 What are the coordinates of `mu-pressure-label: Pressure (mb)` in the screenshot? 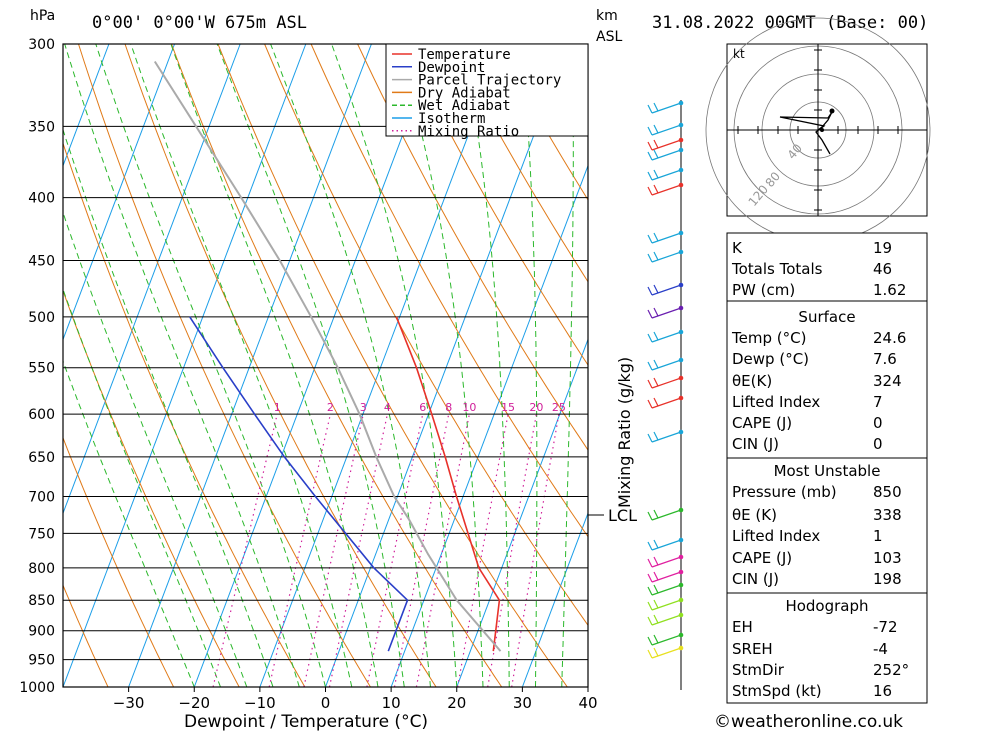 It's located at (784, 492).